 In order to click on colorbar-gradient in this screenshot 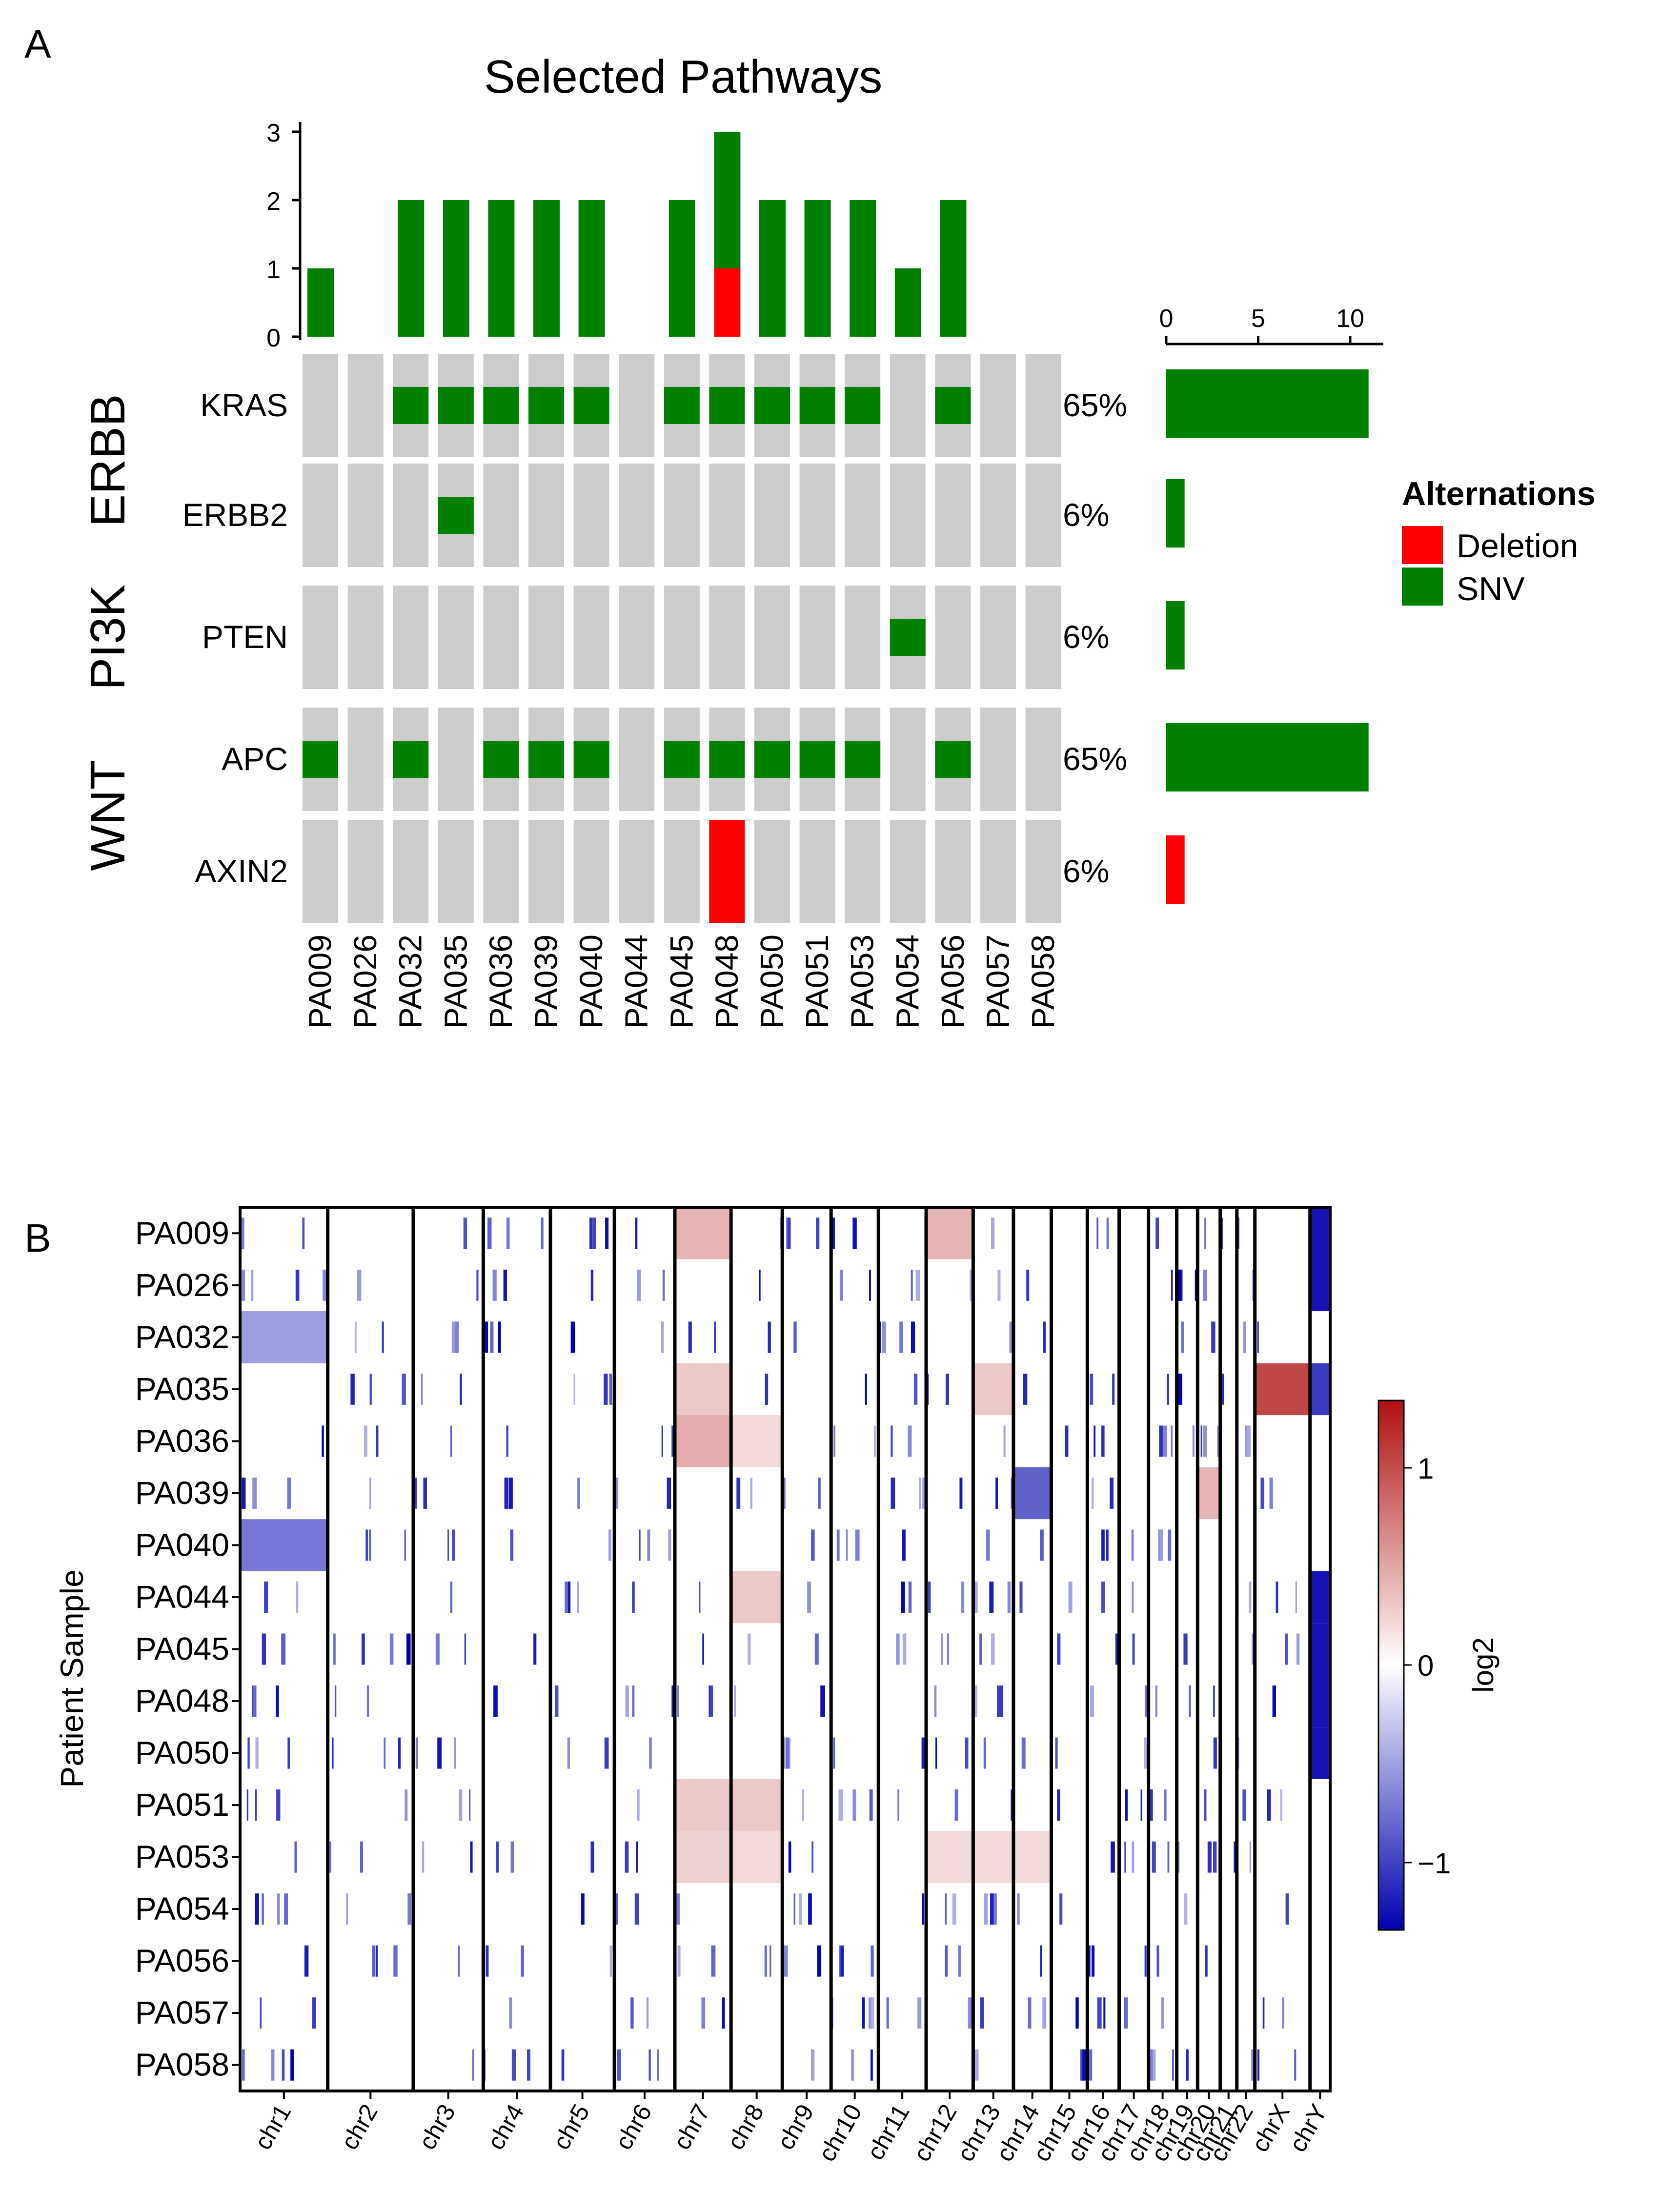, I will do `click(1391, 1665)`.